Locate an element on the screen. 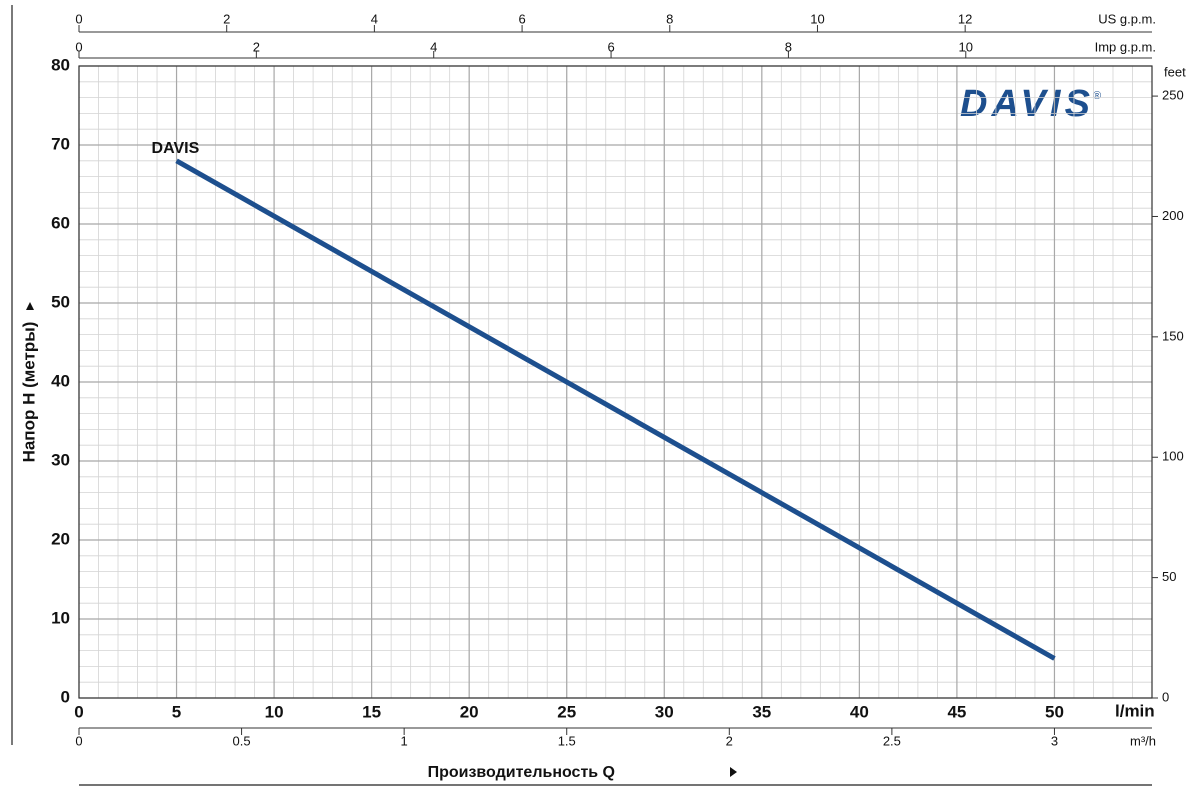 The width and height of the screenshot is (1199, 800). secondary-tick-label: 2.5 is located at coordinates (892, 740).